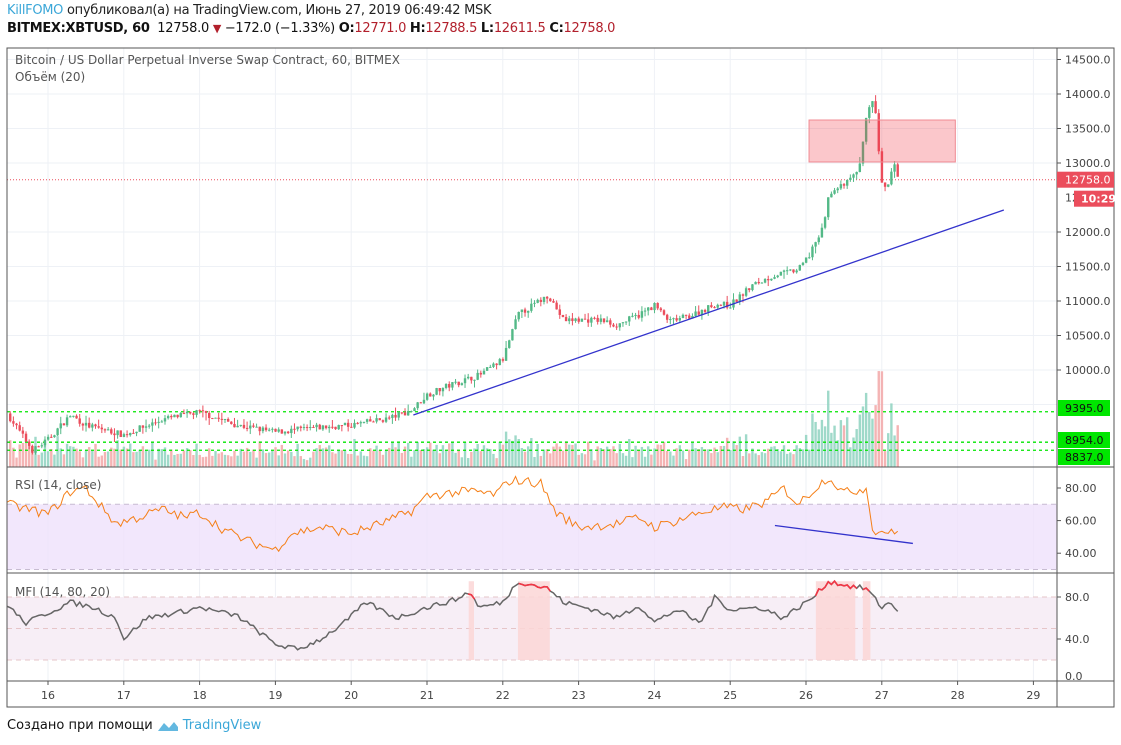 This screenshot has height=745, width=1121. I want to click on high-label: H:, so click(417, 28).